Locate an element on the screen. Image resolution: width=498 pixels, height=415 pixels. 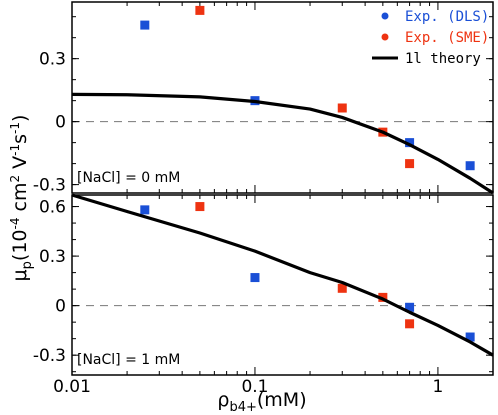
nacl-annotation: [NaCl] = 1 mM is located at coordinates (128, 360).